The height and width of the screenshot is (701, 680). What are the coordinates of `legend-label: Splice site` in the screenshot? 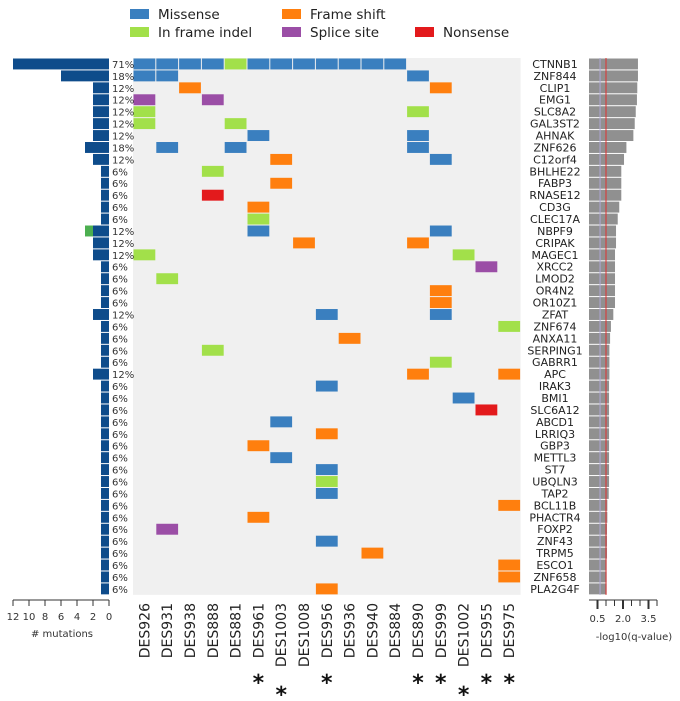 It's located at (344, 33).